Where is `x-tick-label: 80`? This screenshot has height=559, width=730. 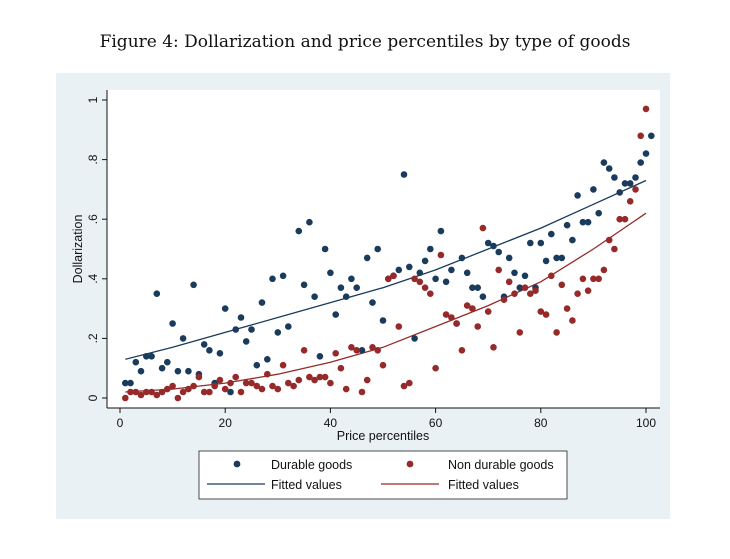
x-tick-label: 80 is located at coordinates (541, 423).